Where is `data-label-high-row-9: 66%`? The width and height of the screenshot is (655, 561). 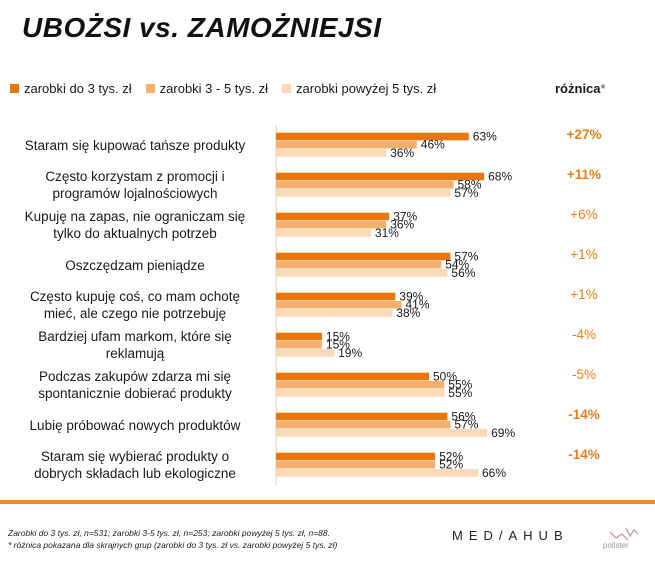
data-label-high-row-9: 66% is located at coordinates (494, 473).